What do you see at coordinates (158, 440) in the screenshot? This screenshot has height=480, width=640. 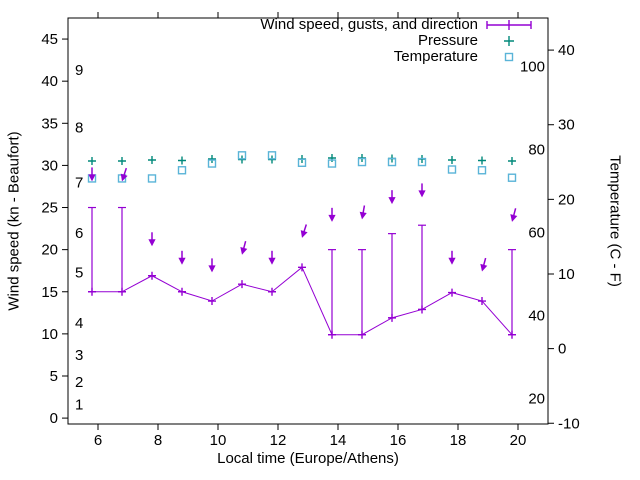 I see `x-tick-label: 8` at bounding box center [158, 440].